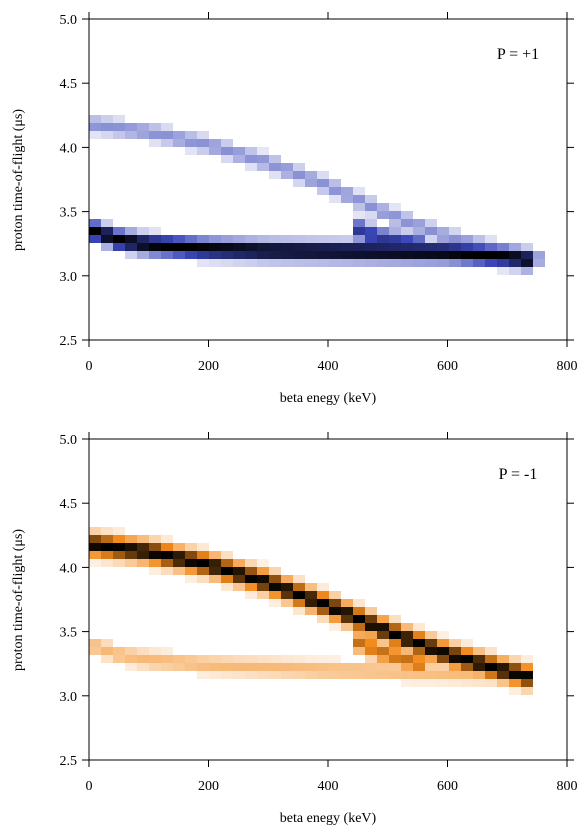  What do you see at coordinates (567, 366) in the screenshot?
I see `x-tick-label: 800` at bounding box center [567, 366].